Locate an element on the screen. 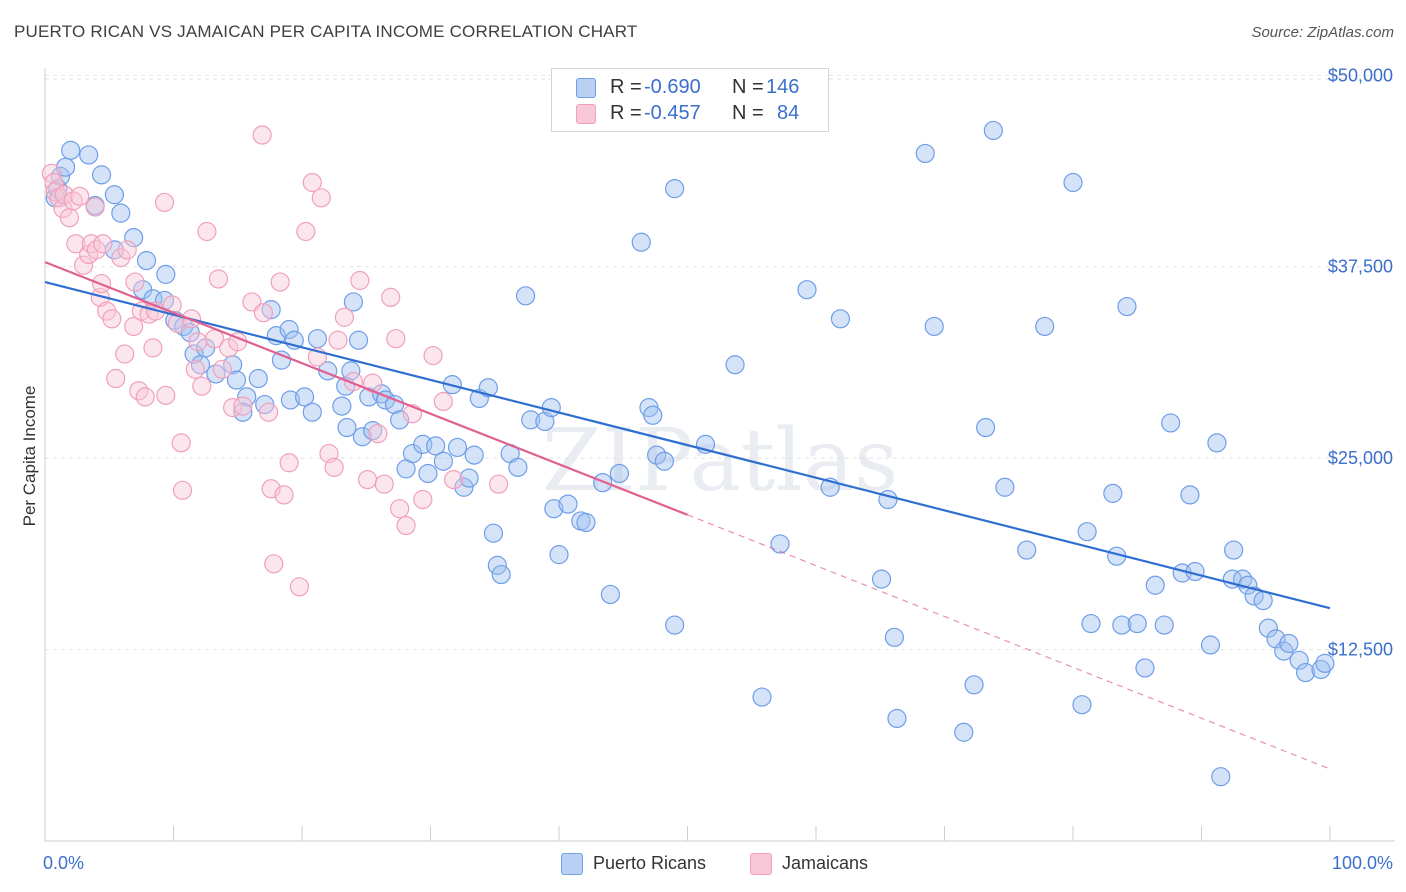  y-tick-label: $50,000 is located at coordinates (1360, 75).